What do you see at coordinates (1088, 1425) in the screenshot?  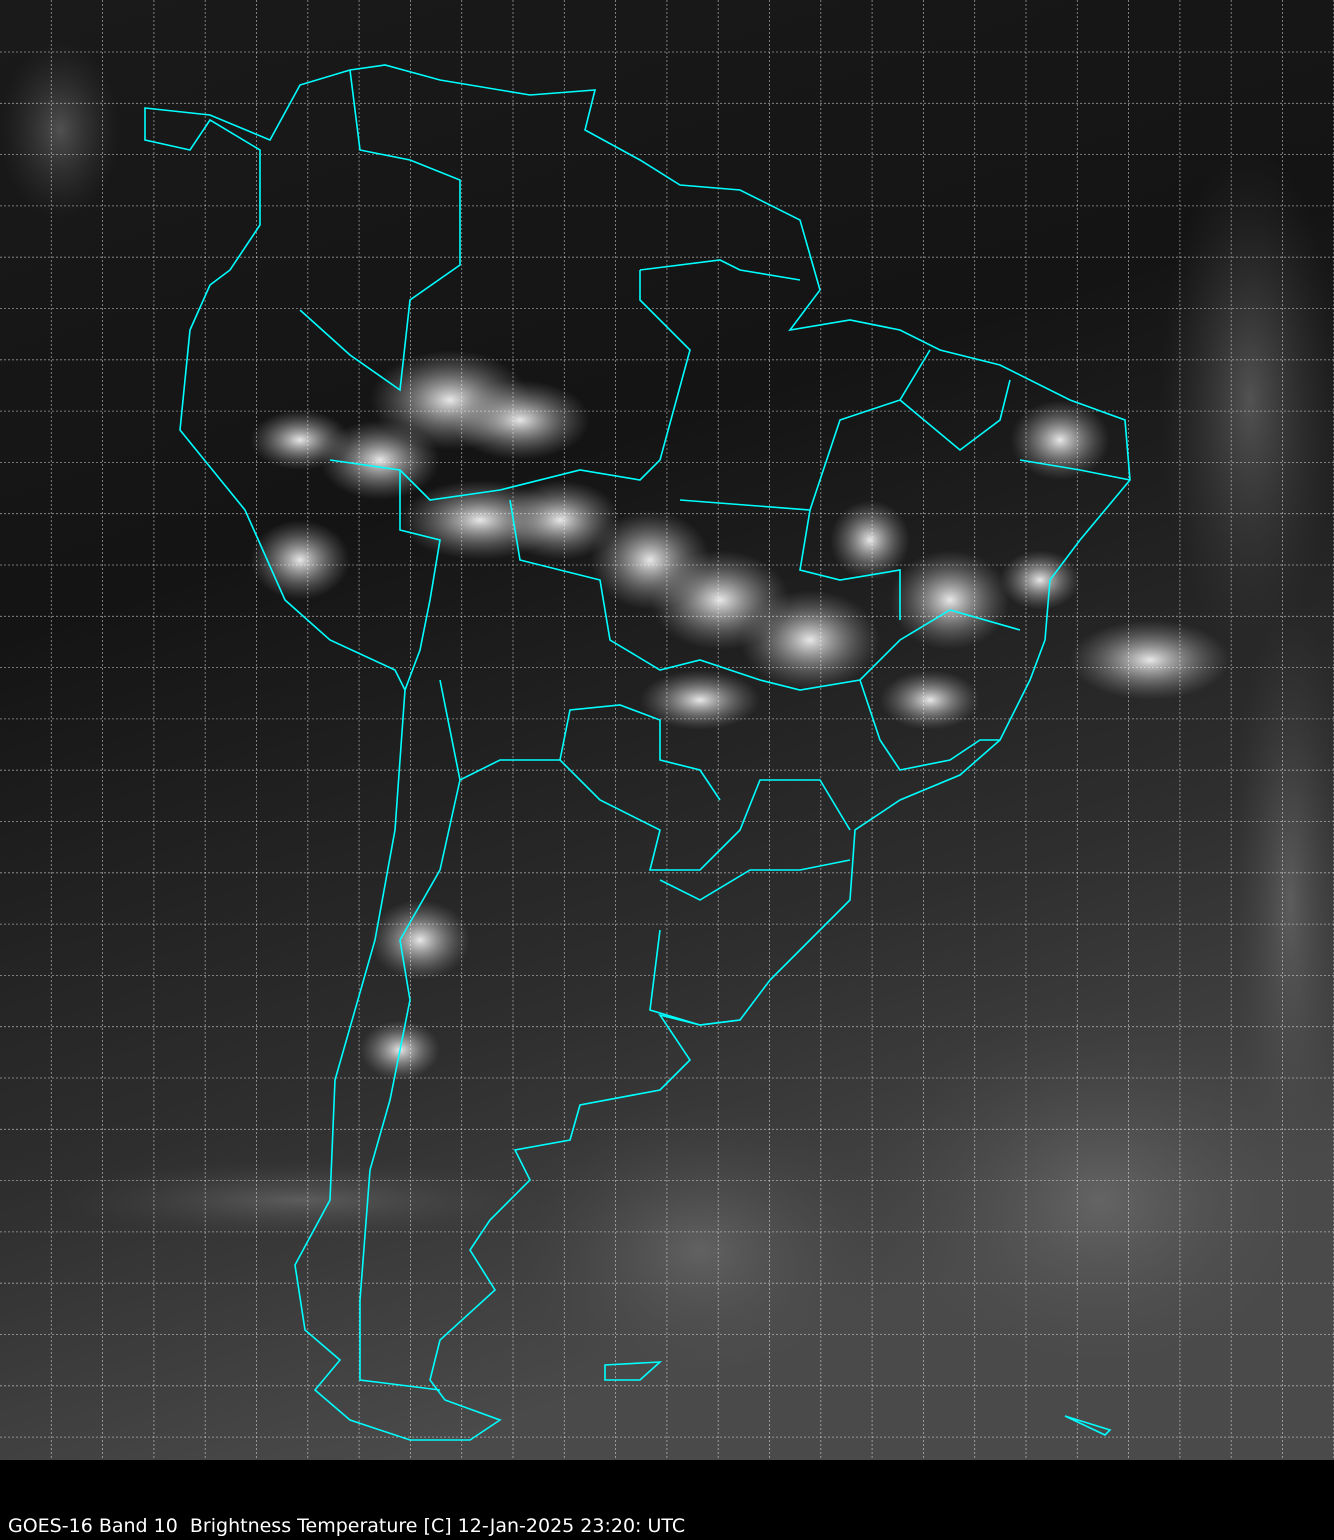 I see `south-georgia-outline` at bounding box center [1088, 1425].